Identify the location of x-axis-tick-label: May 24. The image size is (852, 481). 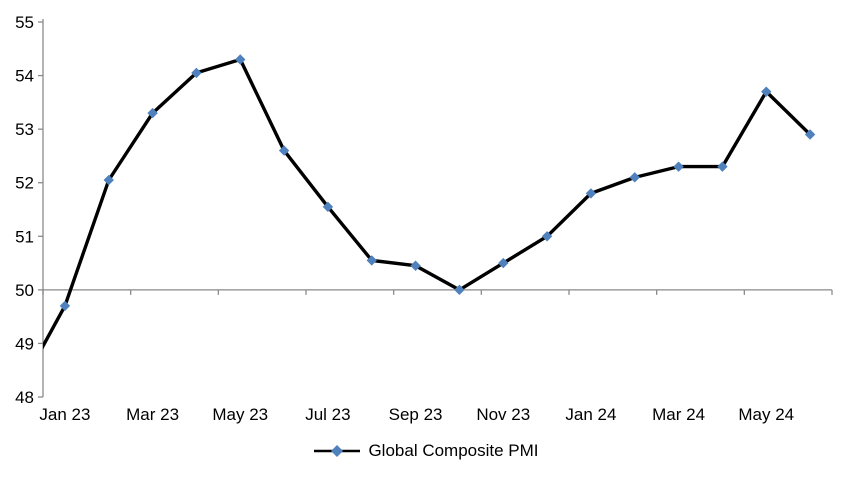
(766, 414).